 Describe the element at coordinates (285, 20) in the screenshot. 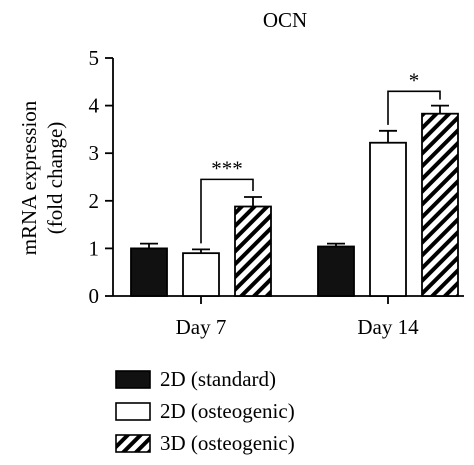

I see `chart-title: OCN` at that location.